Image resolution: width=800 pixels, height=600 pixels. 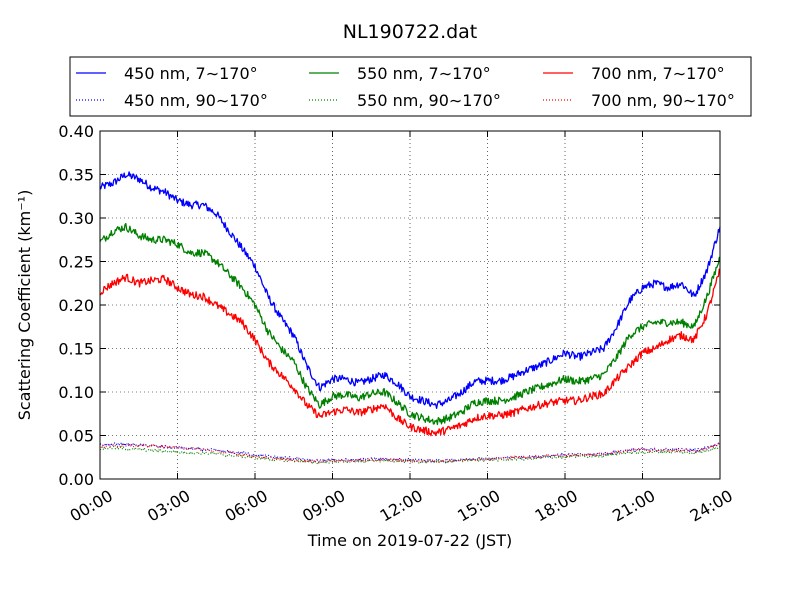 I want to click on x-axis-label: Time on 2019-07-22 (JST), so click(x=409, y=540).